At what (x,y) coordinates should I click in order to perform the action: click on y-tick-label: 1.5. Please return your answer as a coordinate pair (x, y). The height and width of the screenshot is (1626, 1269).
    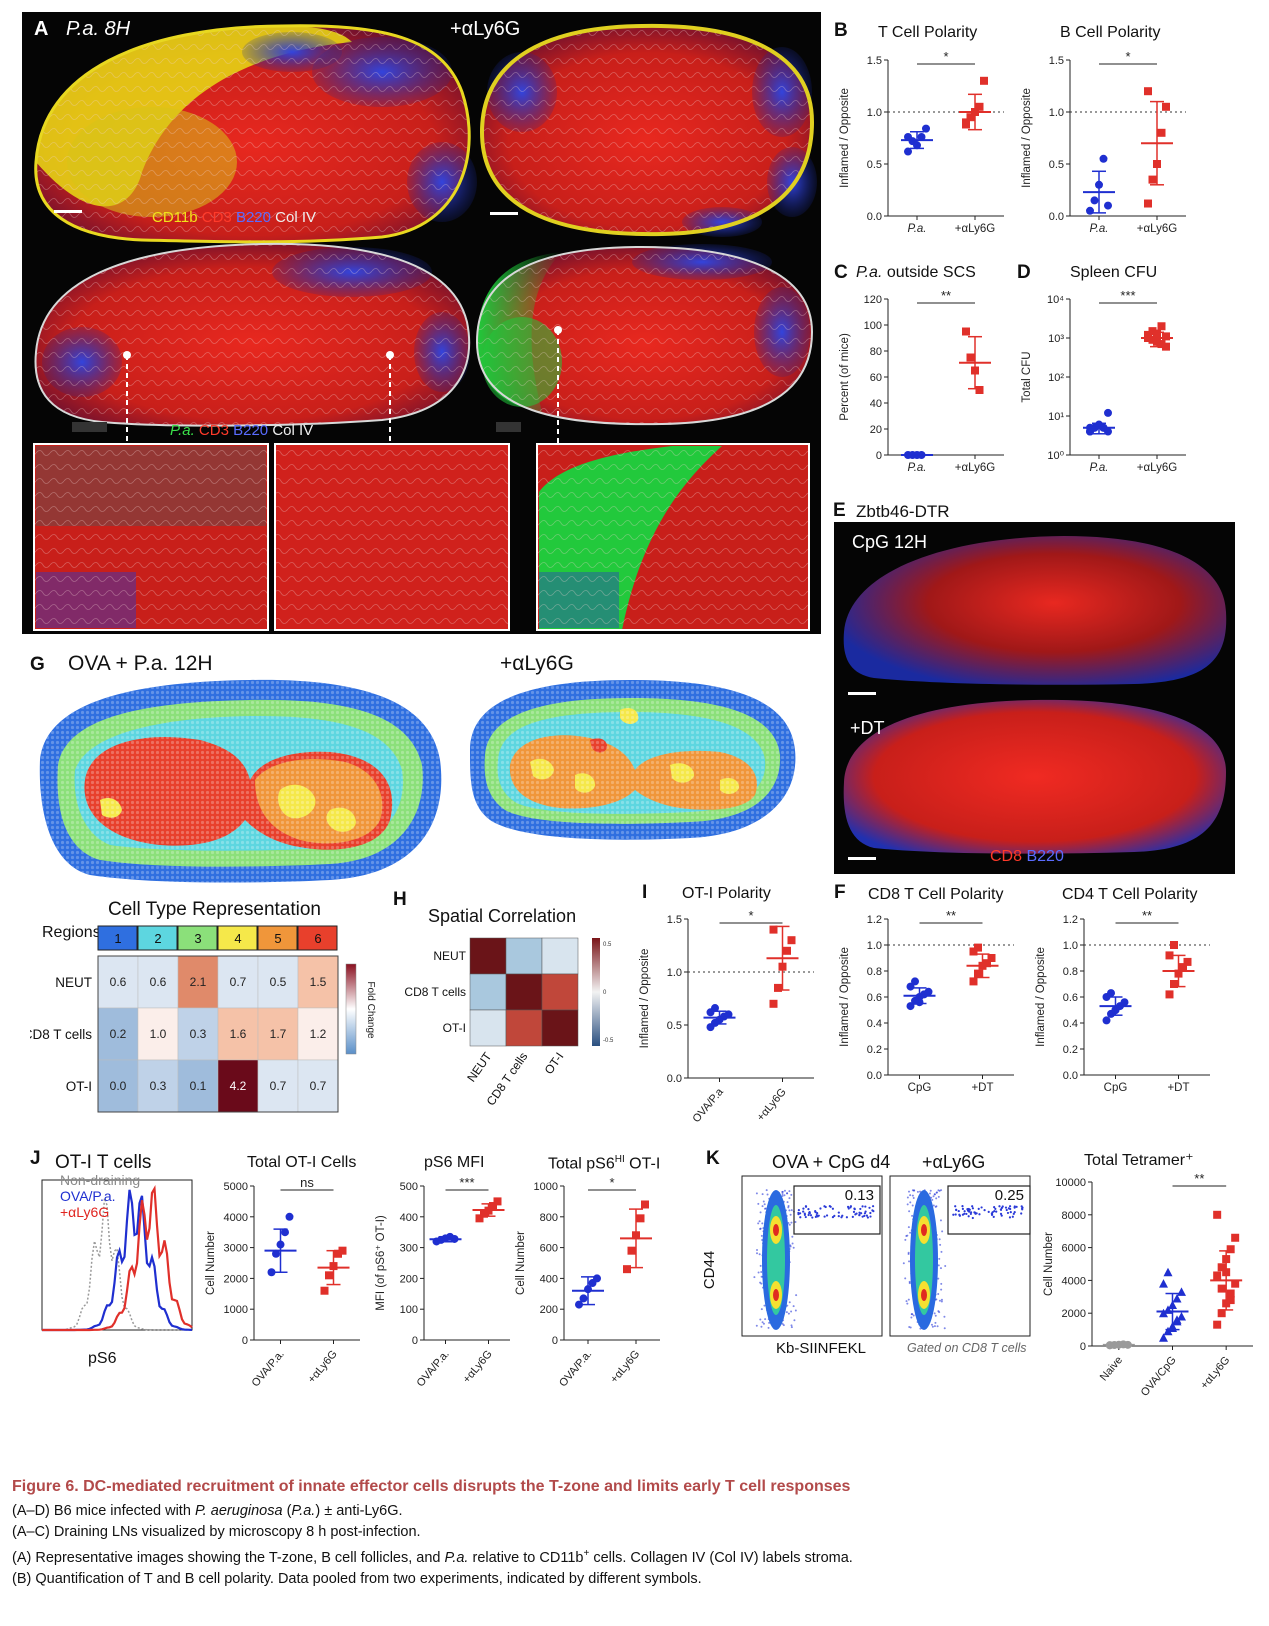
    Looking at the image, I should click on (874, 61).